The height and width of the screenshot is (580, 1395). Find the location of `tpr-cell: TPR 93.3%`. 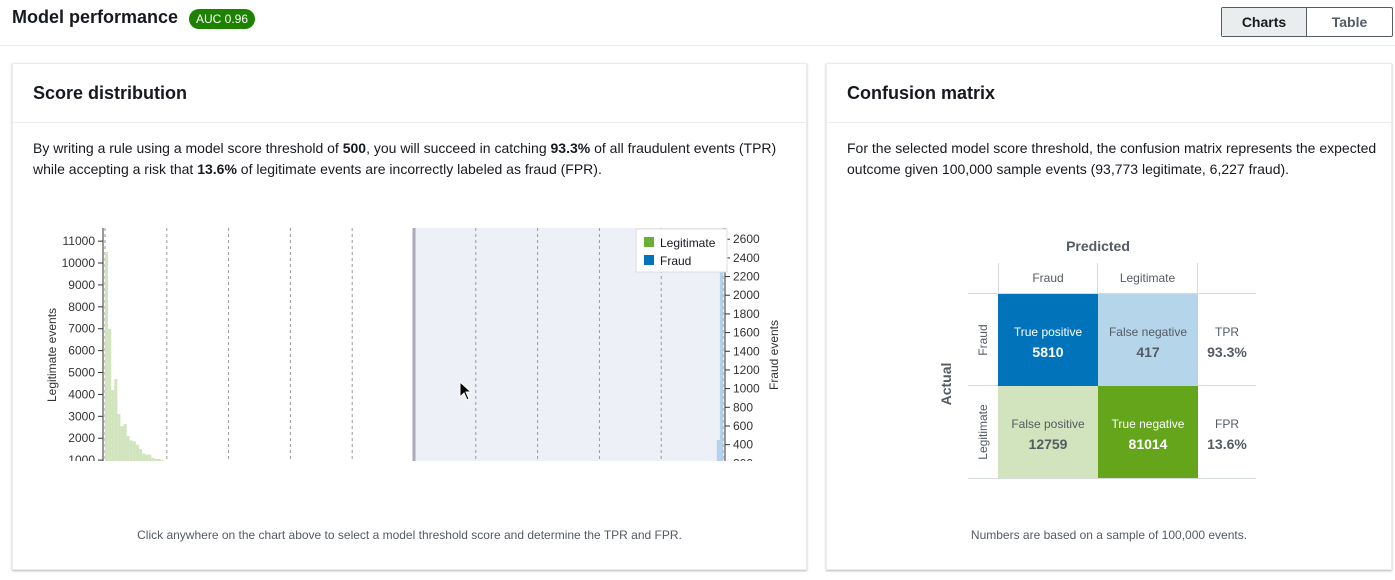

tpr-cell: TPR 93.3% is located at coordinates (1227, 340).